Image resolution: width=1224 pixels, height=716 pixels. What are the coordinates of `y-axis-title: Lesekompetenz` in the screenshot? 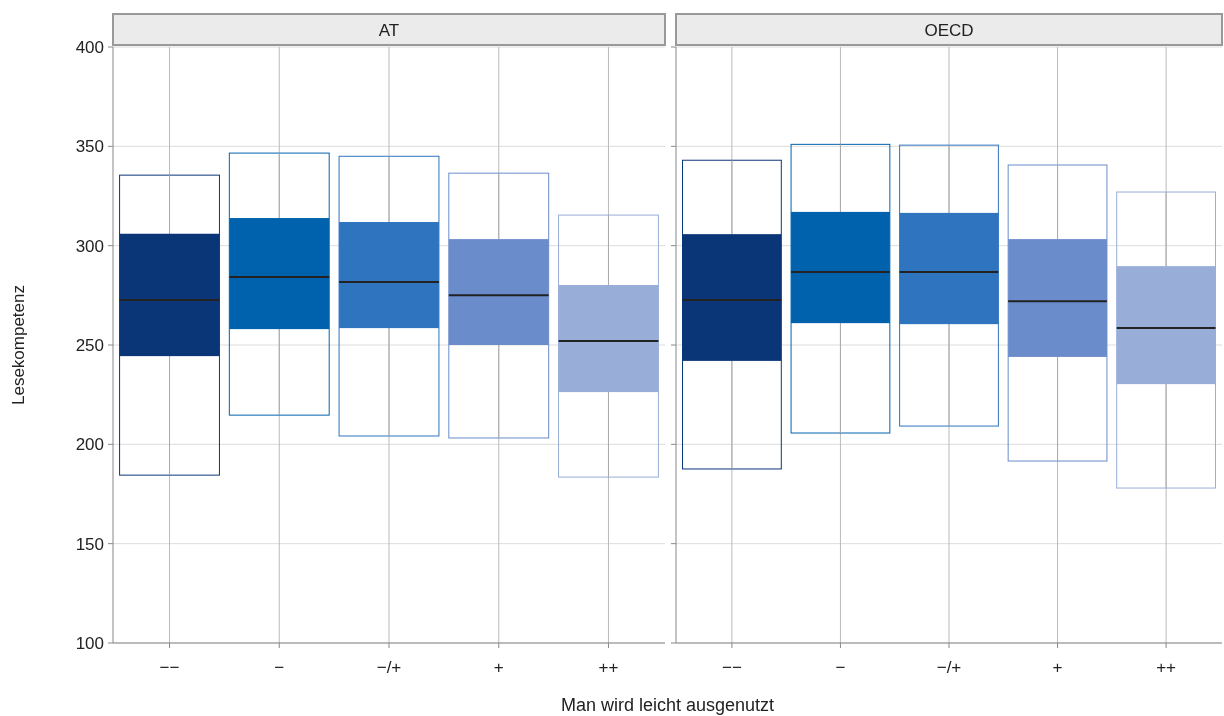 It's located at (18, 345).